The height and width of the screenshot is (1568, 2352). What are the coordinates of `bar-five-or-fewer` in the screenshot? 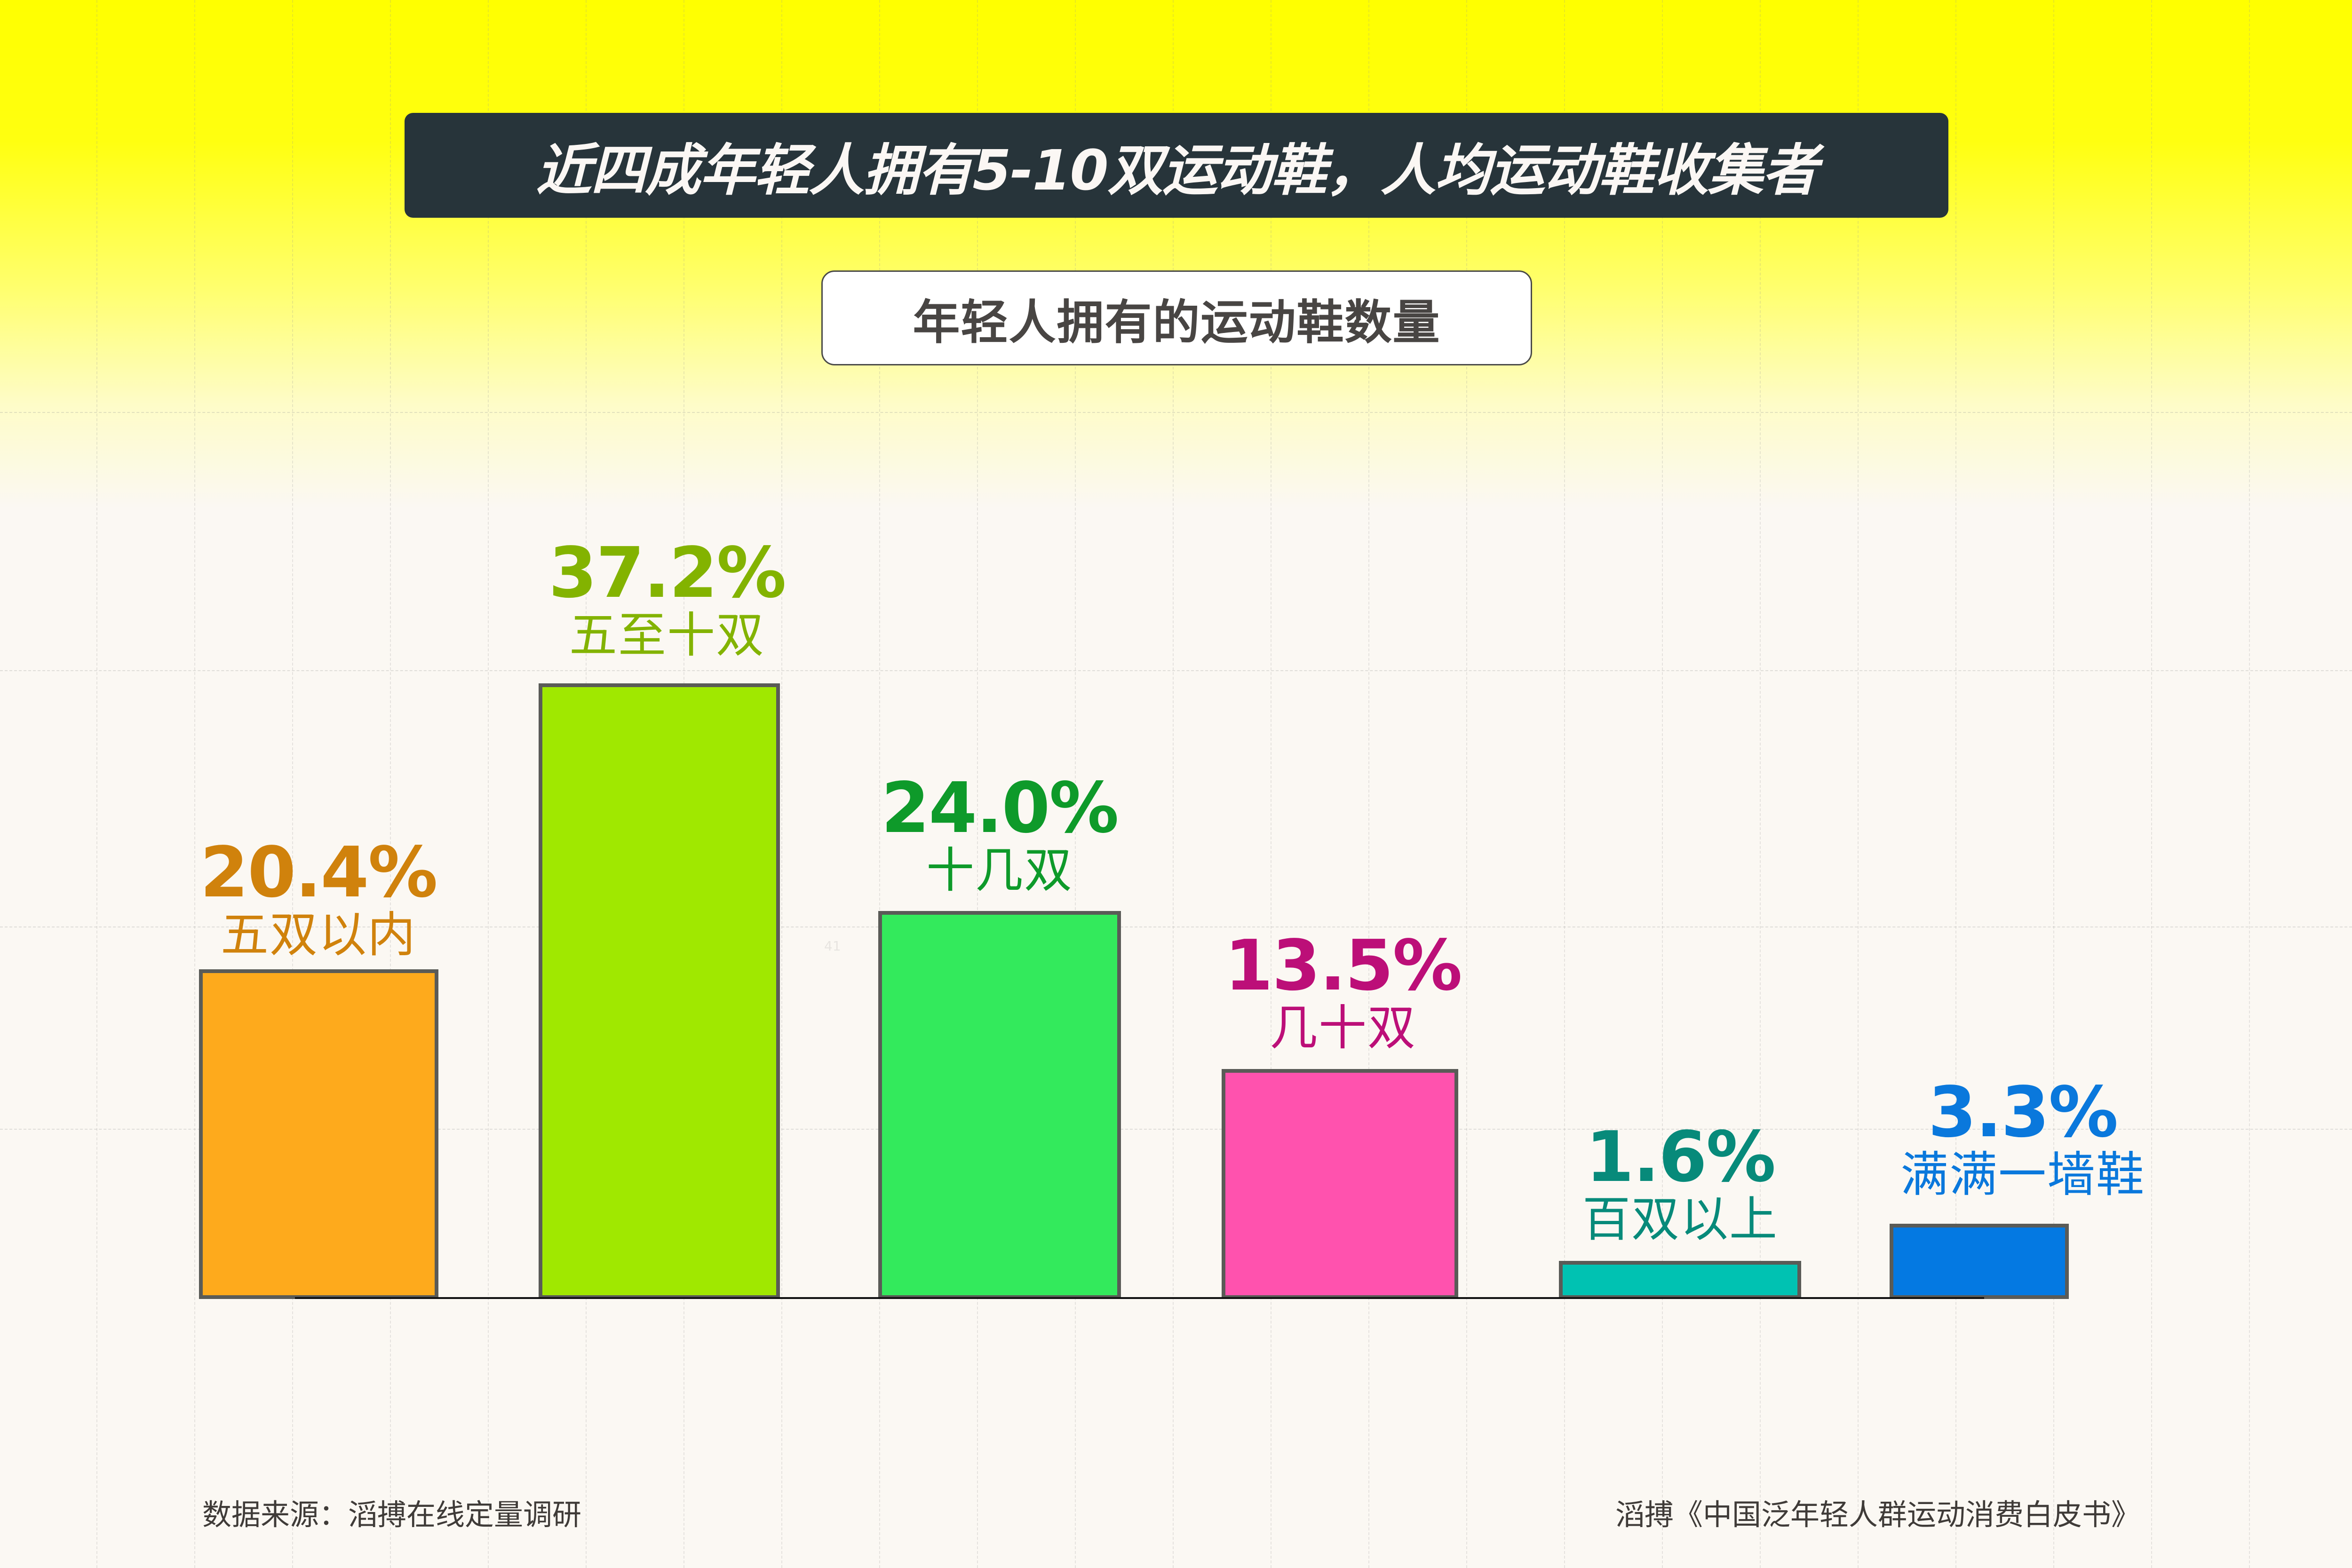 It's located at (318, 1134).